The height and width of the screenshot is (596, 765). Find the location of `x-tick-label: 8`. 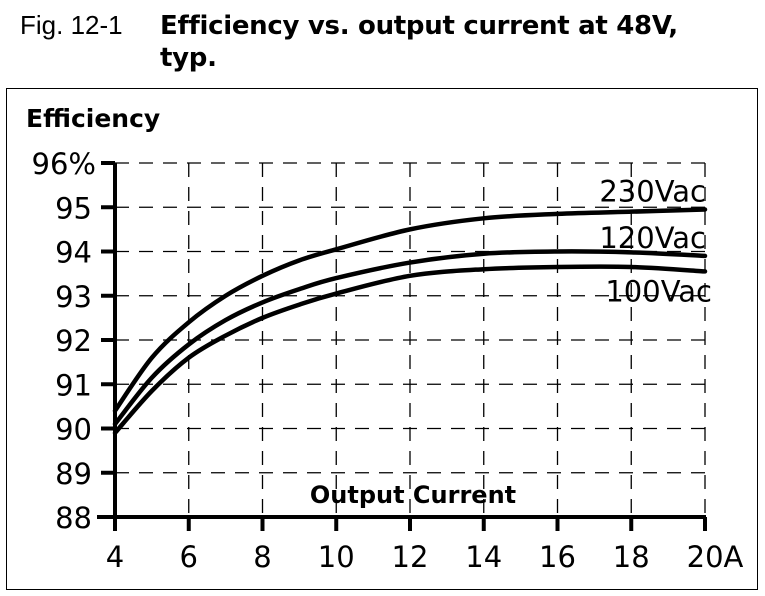

x-tick-label: 8 is located at coordinates (262, 557).